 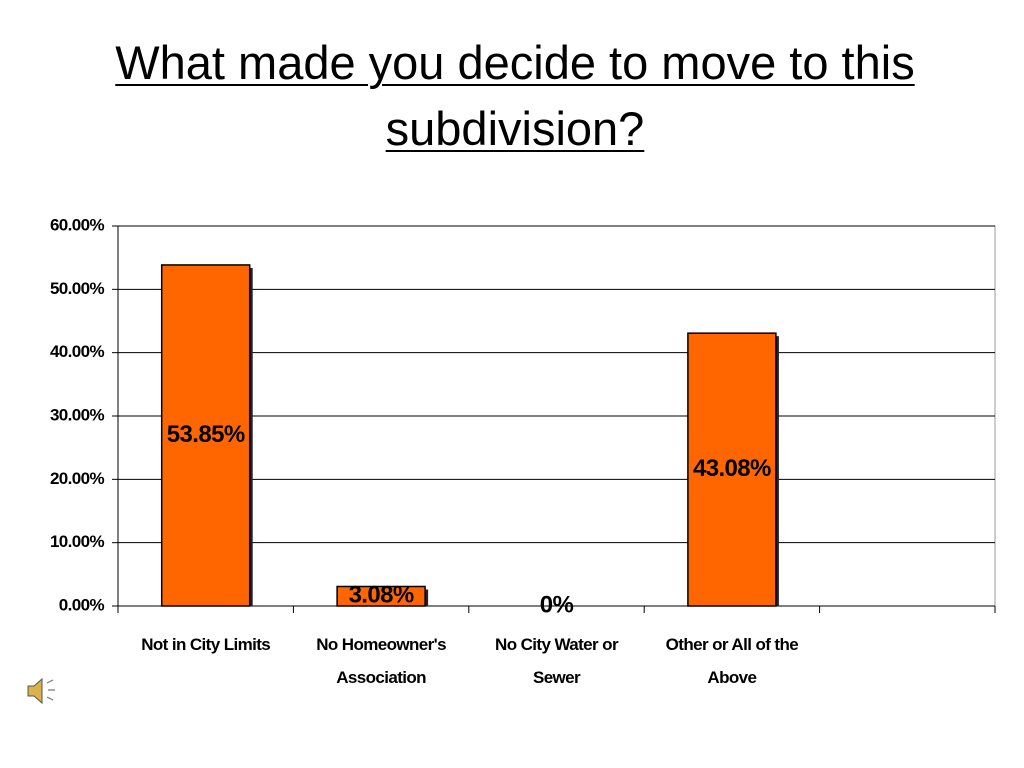 I want to click on y-tick-label: 30.00%, so click(x=77, y=414).